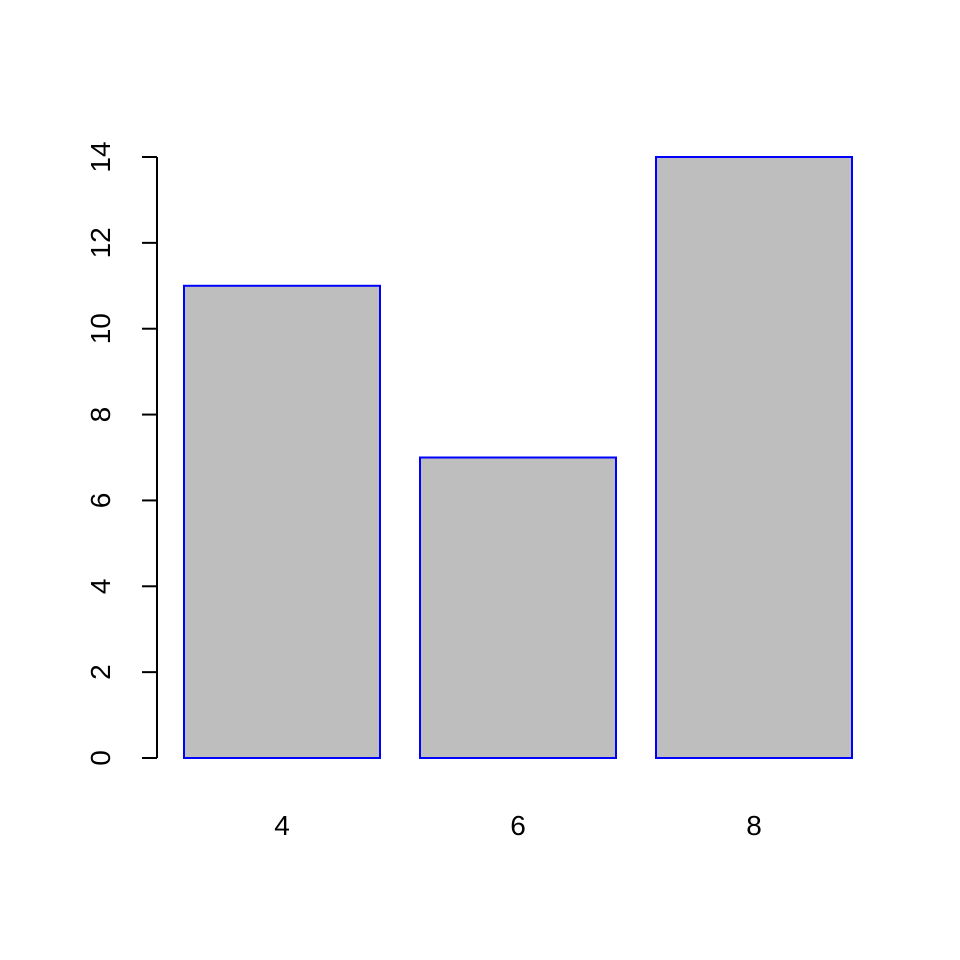 The width and height of the screenshot is (960, 960). Describe the element at coordinates (100, 242) in the screenshot. I see `y-tick-label: 12` at that location.